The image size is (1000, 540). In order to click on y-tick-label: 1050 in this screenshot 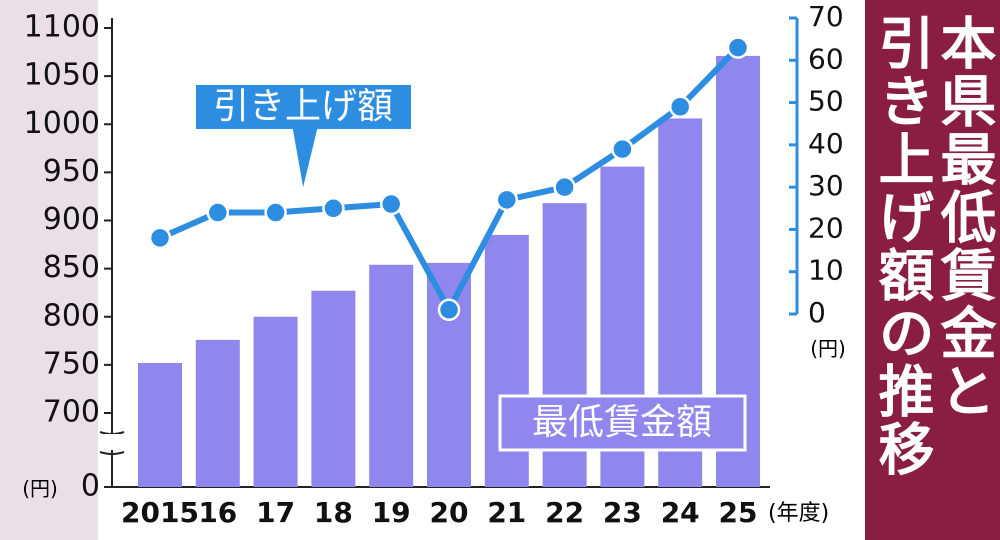, I will do `click(62, 75)`.